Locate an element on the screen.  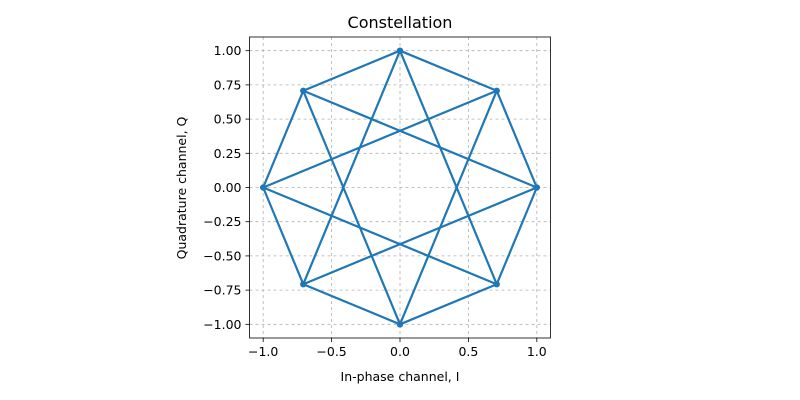
y-tick-label: 0.25 is located at coordinates (228, 153).